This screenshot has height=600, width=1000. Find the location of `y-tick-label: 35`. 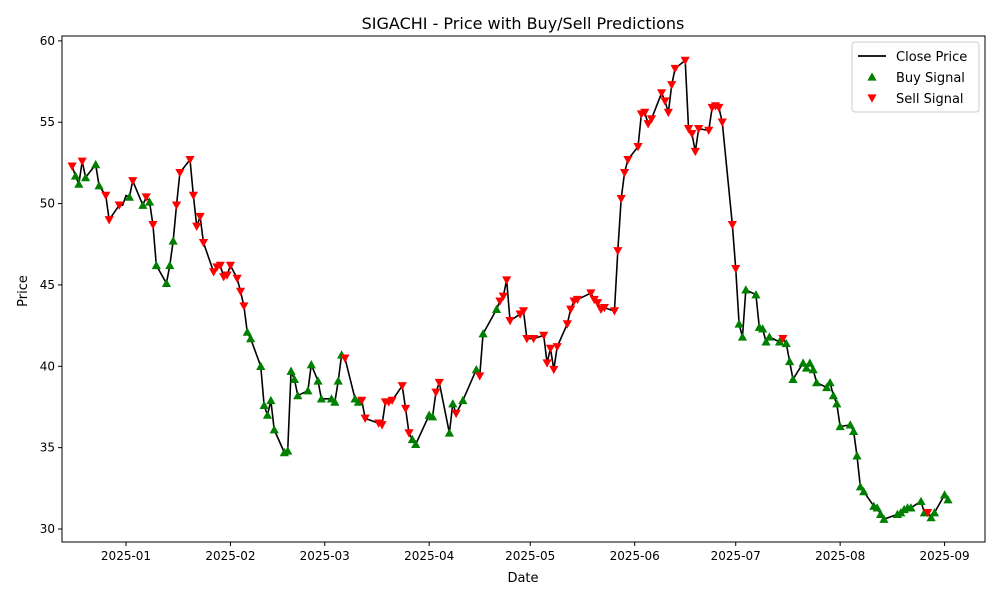

y-tick-label: 35 is located at coordinates (47, 448).